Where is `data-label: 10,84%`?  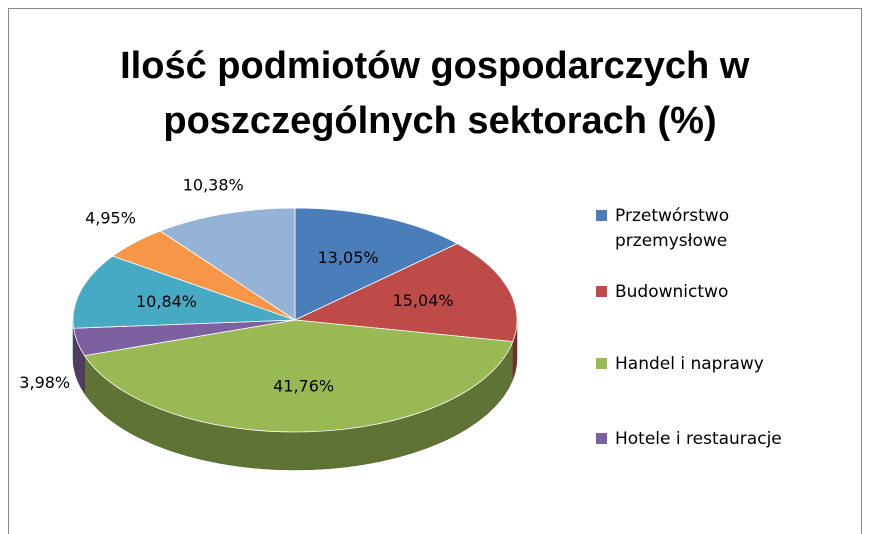
data-label: 10,84% is located at coordinates (166, 301).